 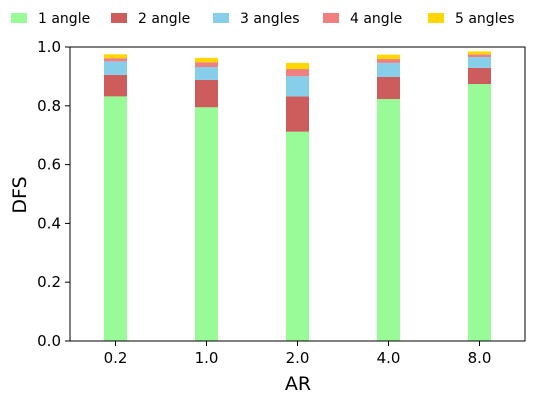 What do you see at coordinates (298, 358) in the screenshot?
I see `x-tick-label: 2.0` at bounding box center [298, 358].